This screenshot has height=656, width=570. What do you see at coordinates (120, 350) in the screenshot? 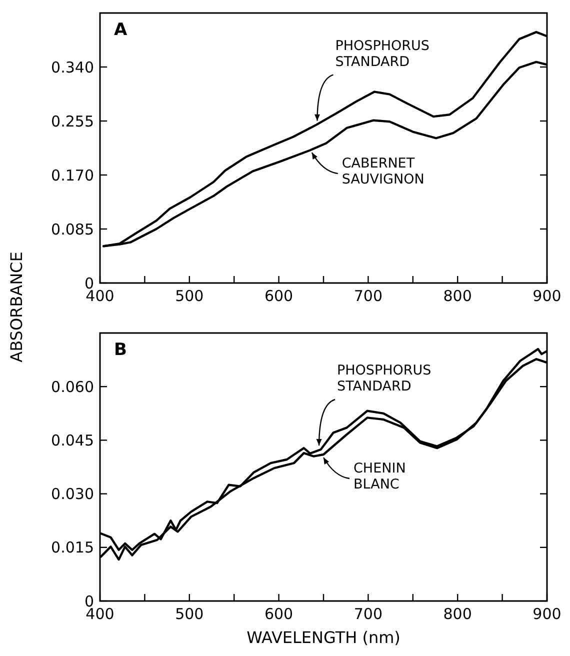
I see `chart-title: B` at bounding box center [120, 350].